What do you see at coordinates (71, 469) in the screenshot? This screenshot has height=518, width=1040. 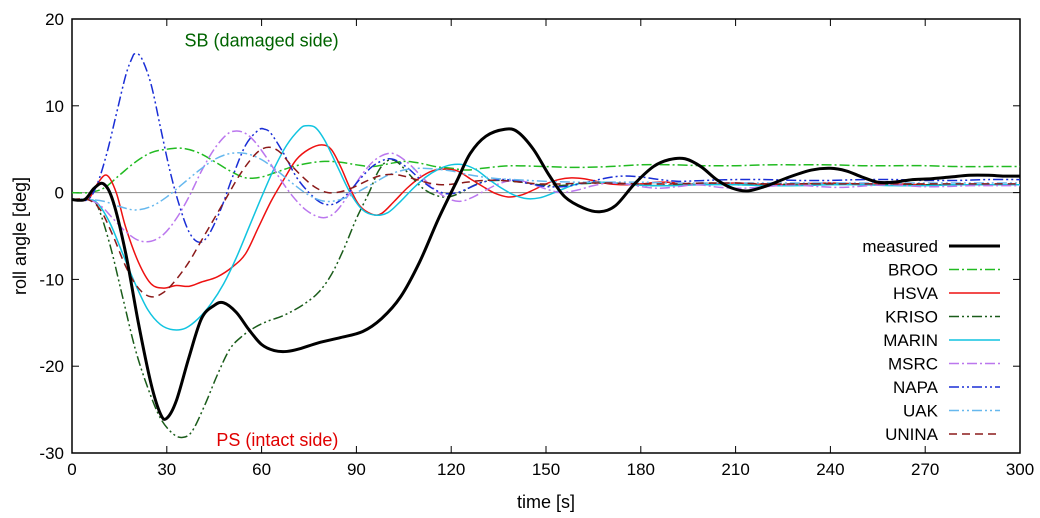 I see `x-tick-label: 0` at bounding box center [71, 469].